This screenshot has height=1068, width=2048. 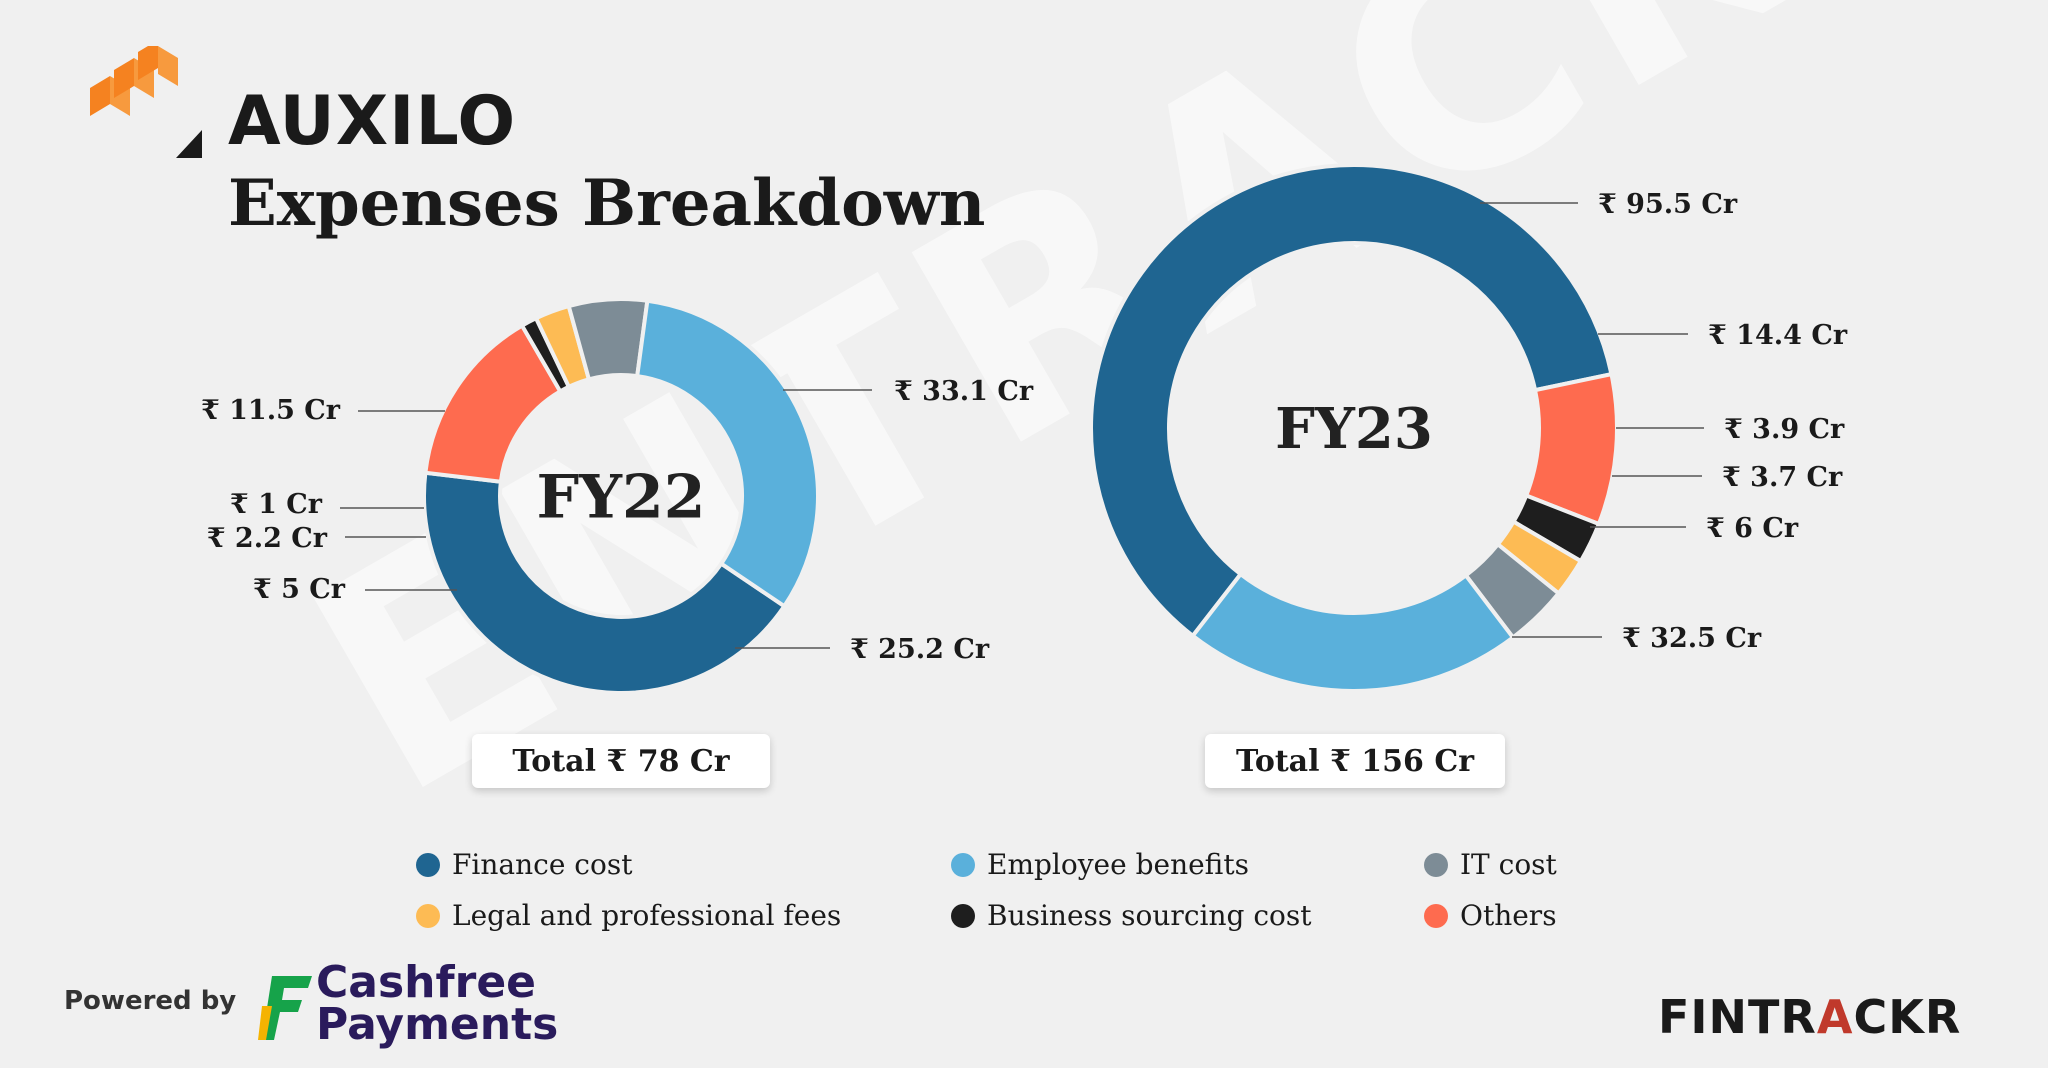 I want to click on chart-title-fy23: FY23, so click(x=1354, y=429).